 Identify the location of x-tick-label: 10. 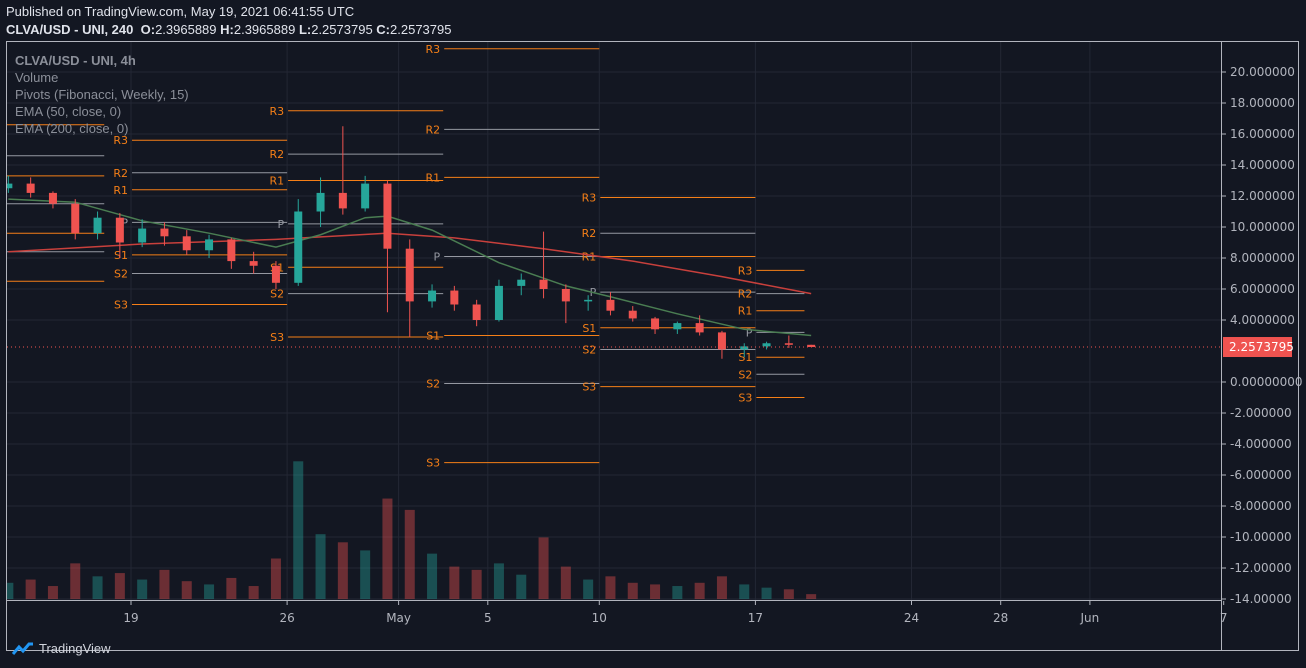
(599, 618).